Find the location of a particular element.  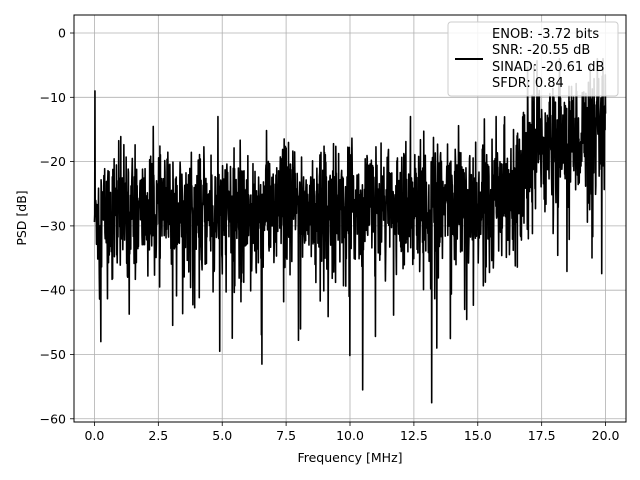

y-tick-label: −40 is located at coordinates (53, 290).